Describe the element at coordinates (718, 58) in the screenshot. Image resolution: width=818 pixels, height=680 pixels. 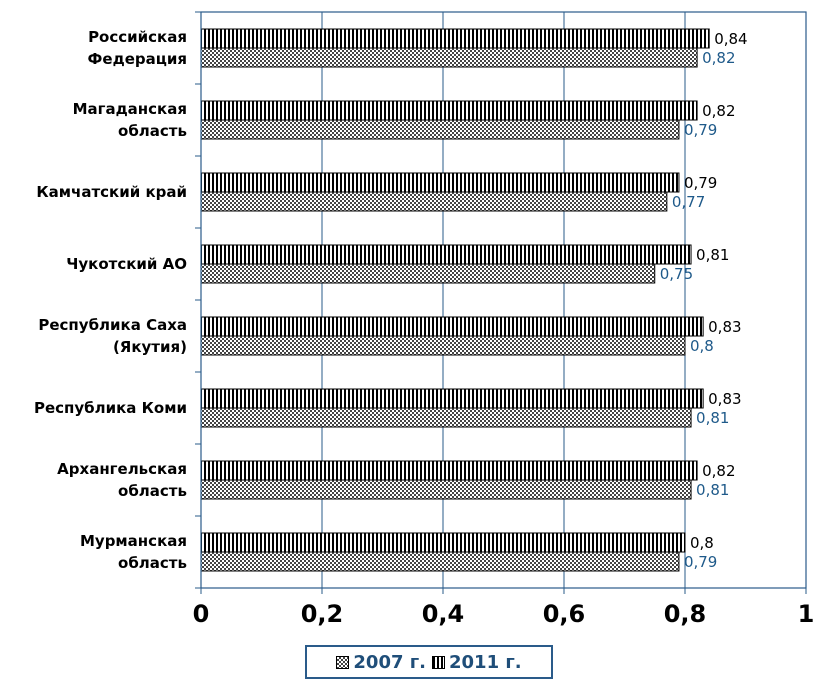
I see `data-label-2007: 0,82` at that location.